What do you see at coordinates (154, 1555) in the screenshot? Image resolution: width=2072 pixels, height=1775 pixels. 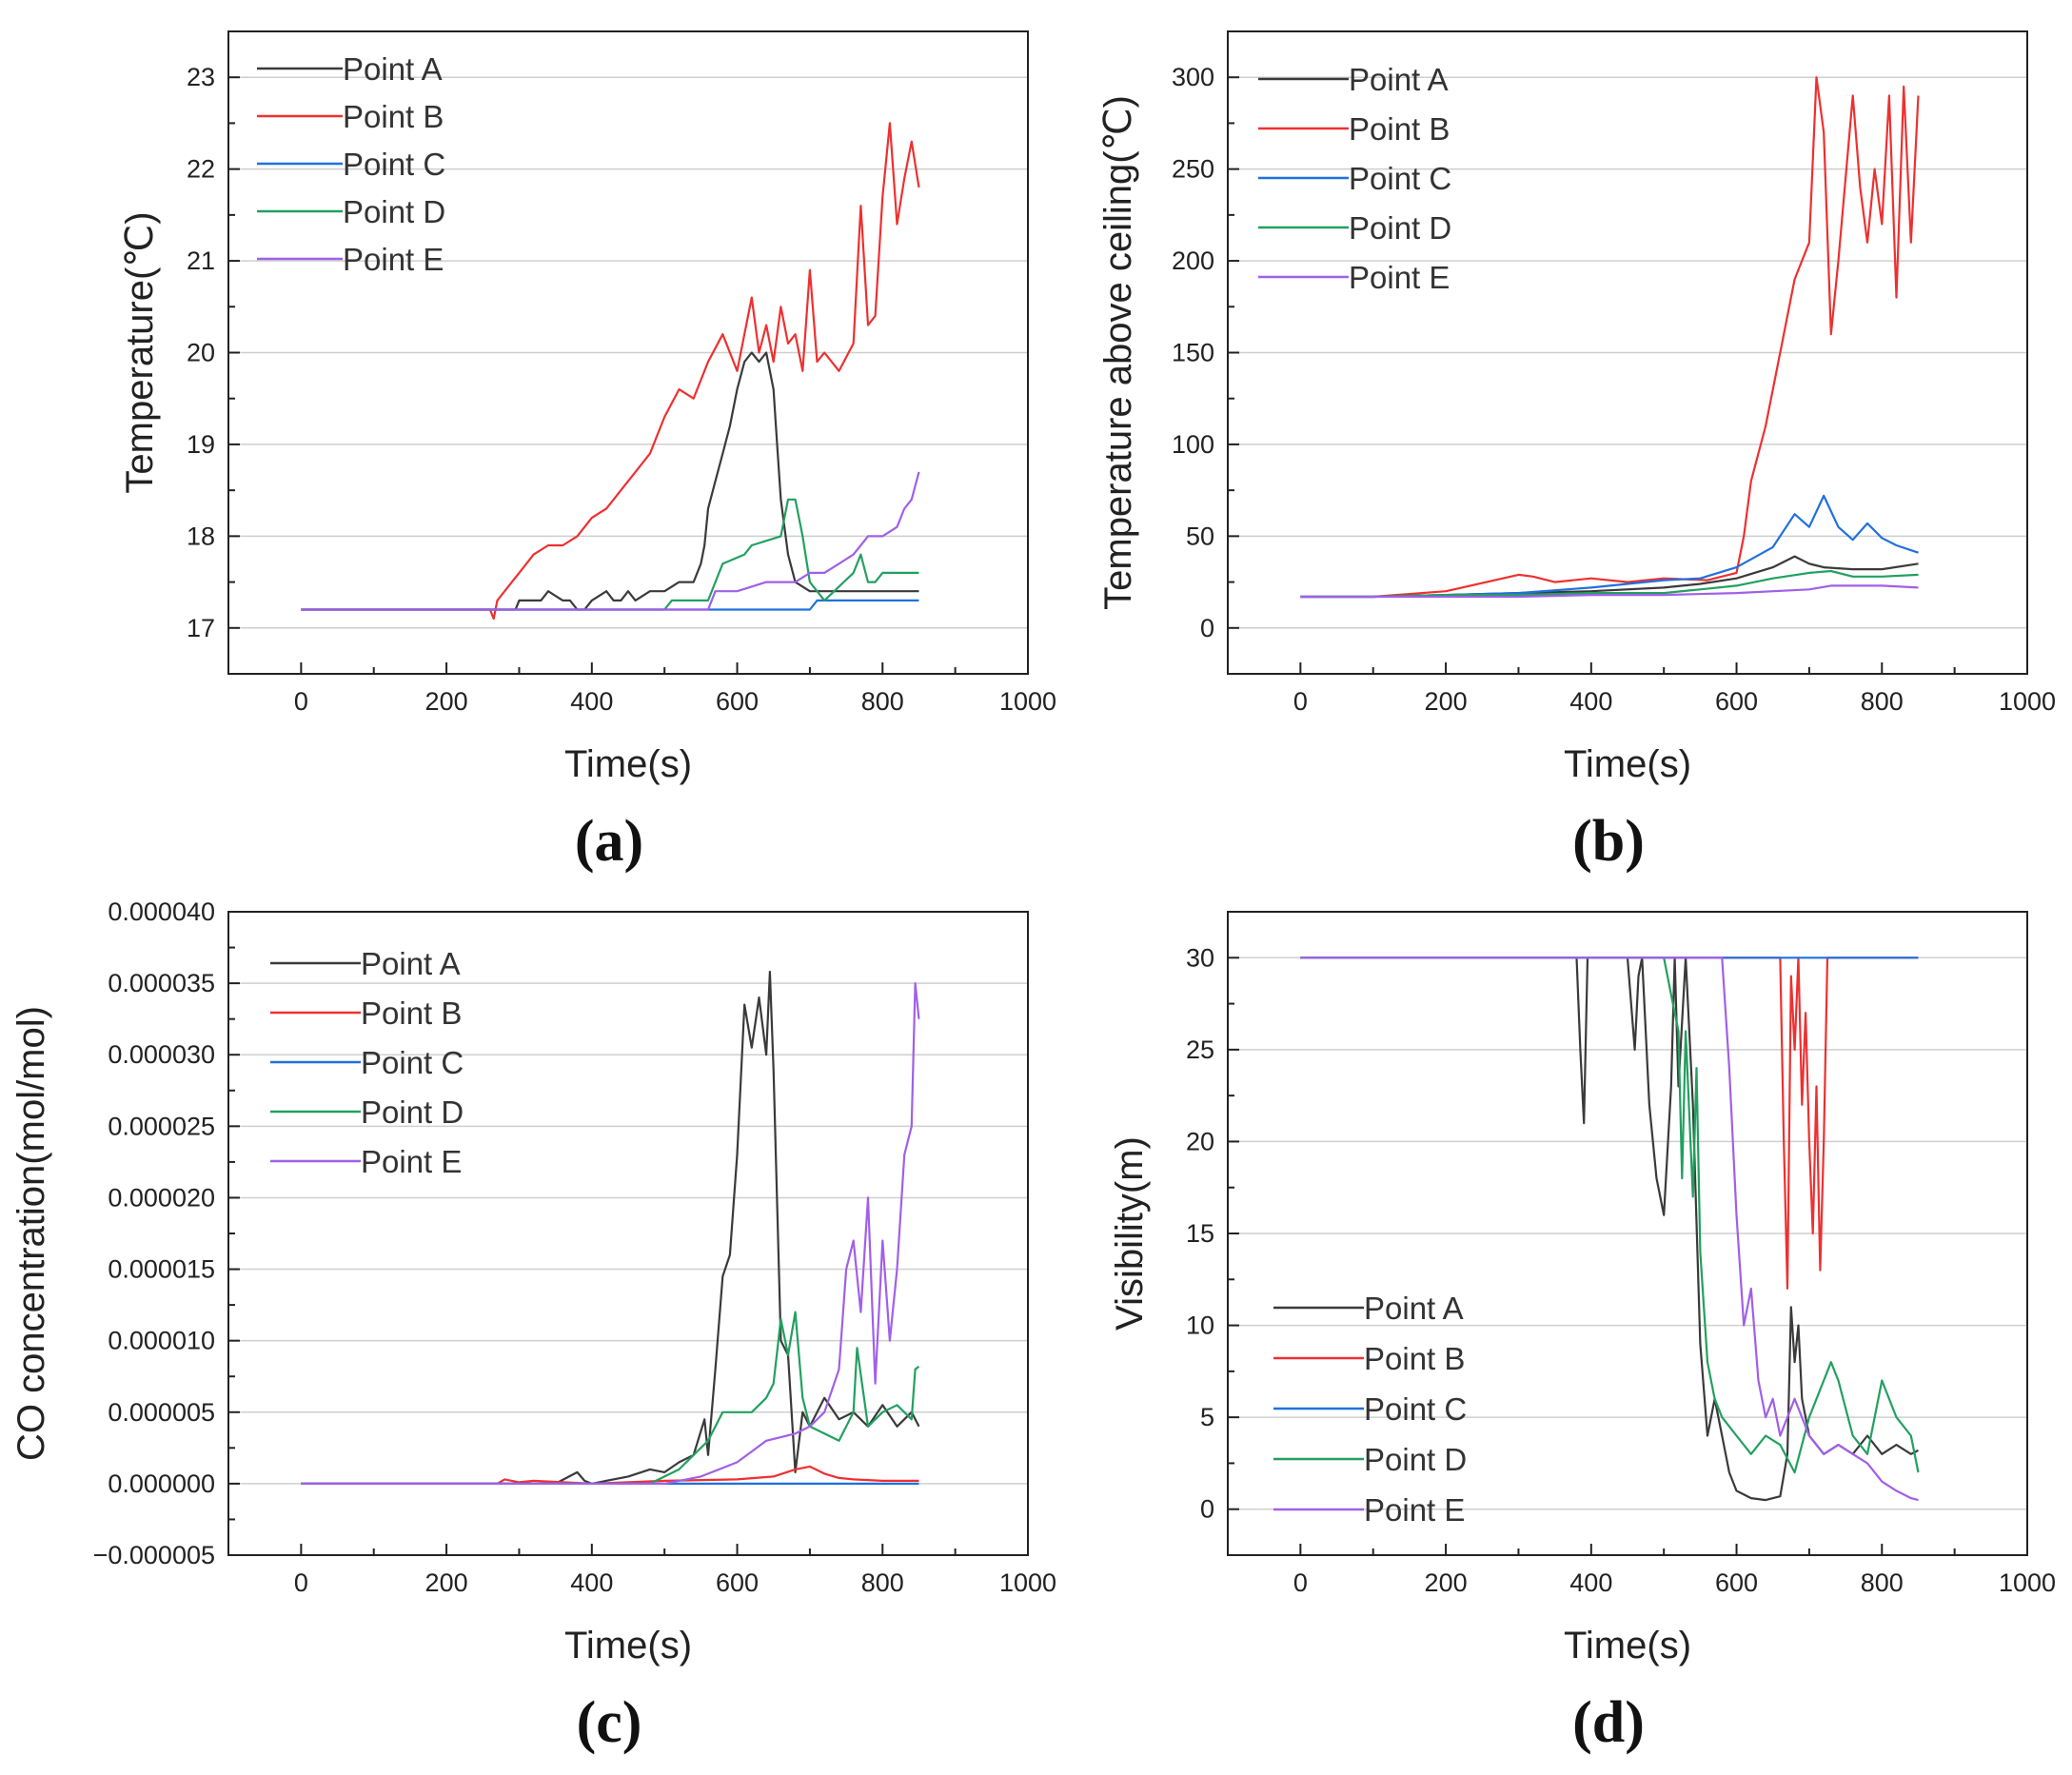 I see `y-tick-label: −0.000005` at bounding box center [154, 1555].